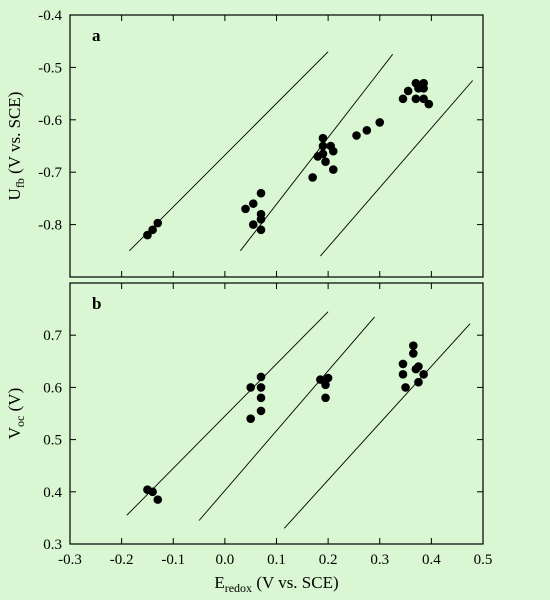 This screenshot has height=600, width=550. Describe the element at coordinates (276, 560) in the screenshot. I see `x-tick-label: 0.1` at that location.